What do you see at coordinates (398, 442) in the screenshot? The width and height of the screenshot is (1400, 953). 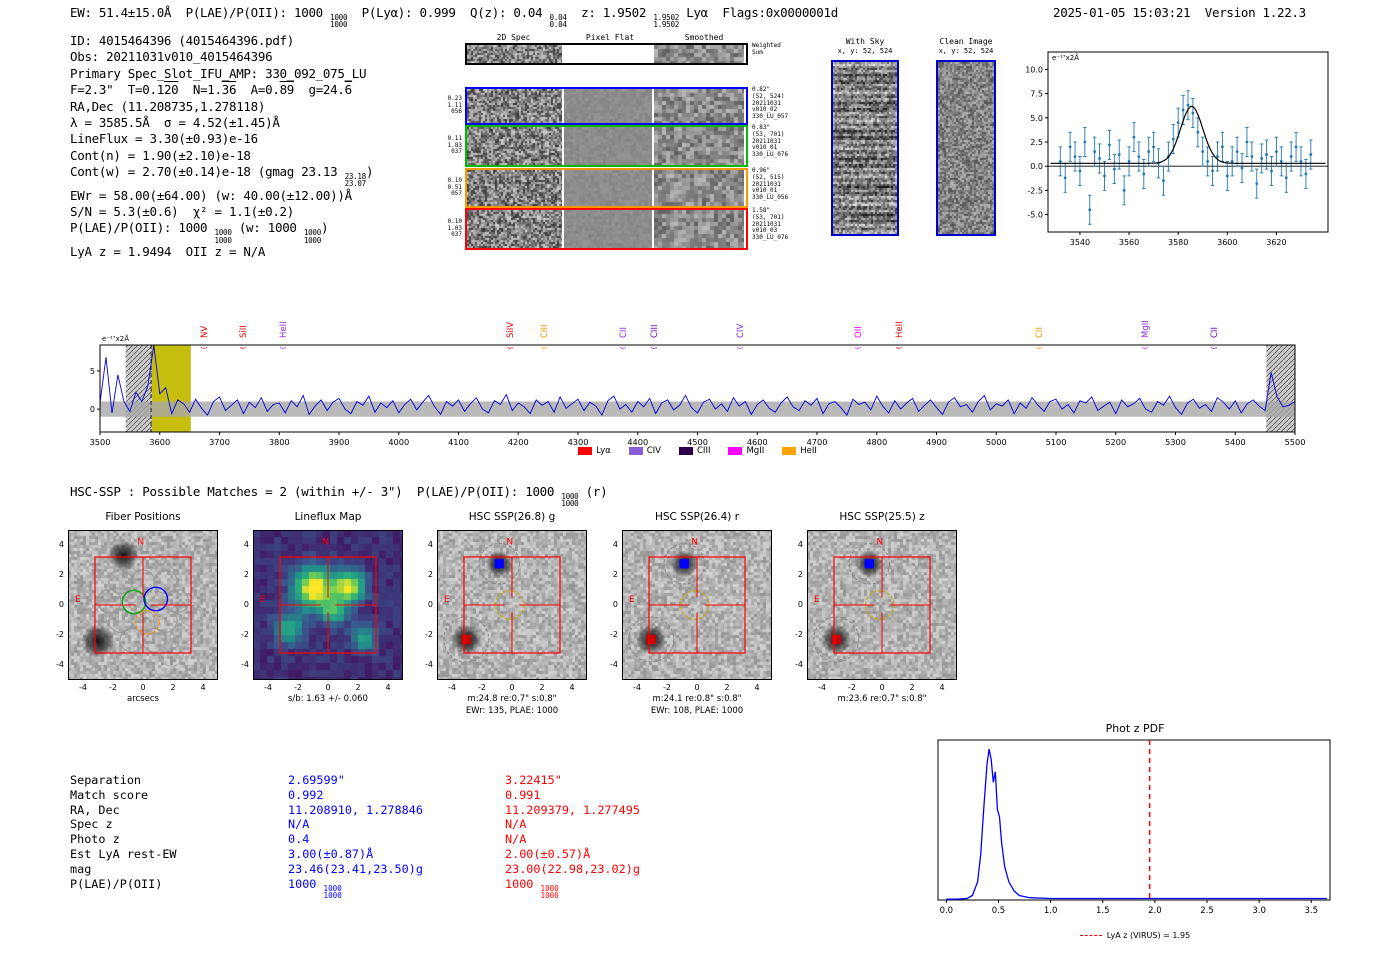 I see `svg-text: 4000` at bounding box center [398, 442].